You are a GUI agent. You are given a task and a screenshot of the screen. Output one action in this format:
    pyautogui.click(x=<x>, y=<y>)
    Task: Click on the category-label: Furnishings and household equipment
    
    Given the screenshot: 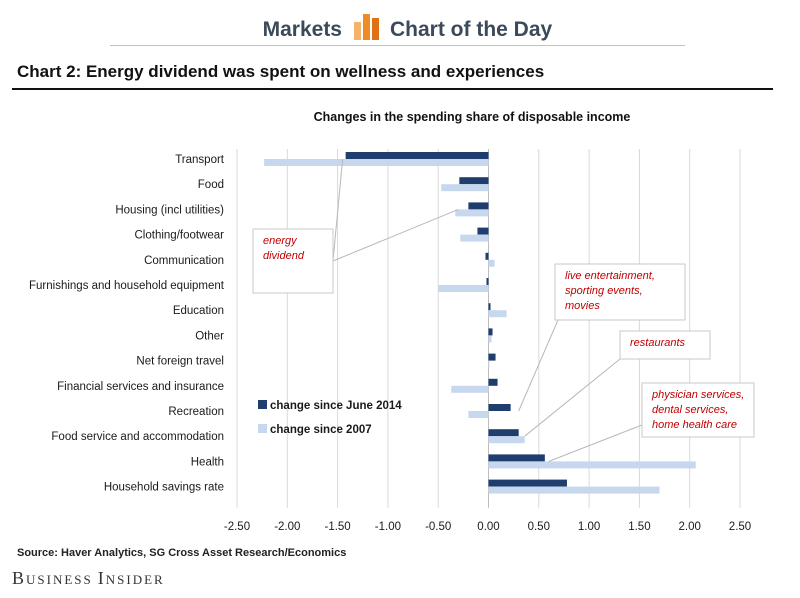 What is the action you would take?
    pyautogui.click(x=127, y=286)
    